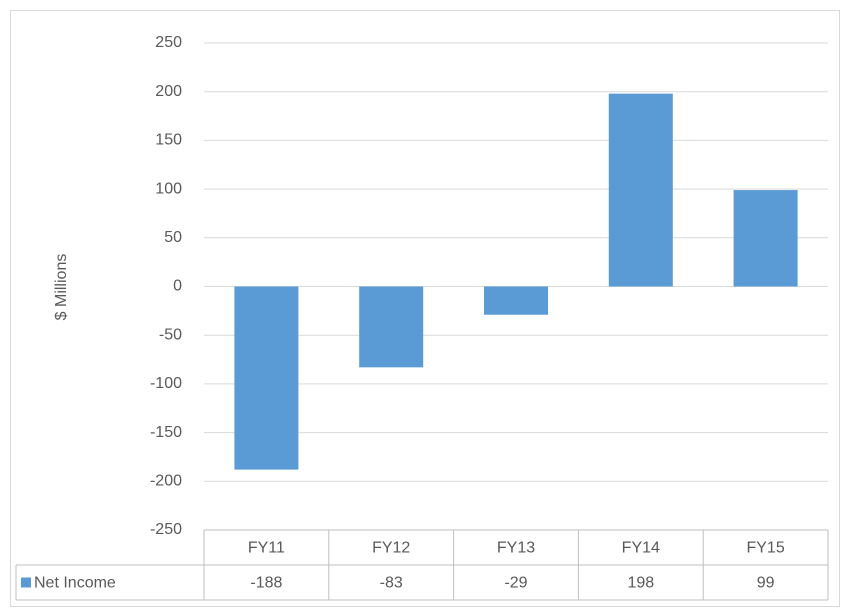  I want to click on y-tick-label: 250, so click(168, 42).